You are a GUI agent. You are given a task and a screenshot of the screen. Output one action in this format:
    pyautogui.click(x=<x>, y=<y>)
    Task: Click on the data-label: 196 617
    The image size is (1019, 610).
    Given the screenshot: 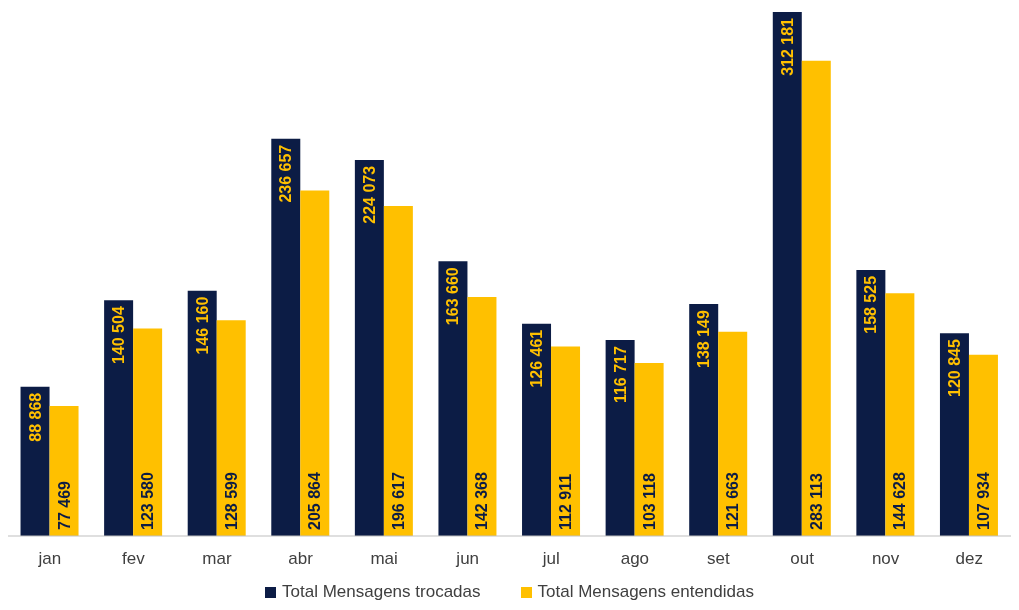 What is the action you would take?
    pyautogui.click(x=398, y=501)
    